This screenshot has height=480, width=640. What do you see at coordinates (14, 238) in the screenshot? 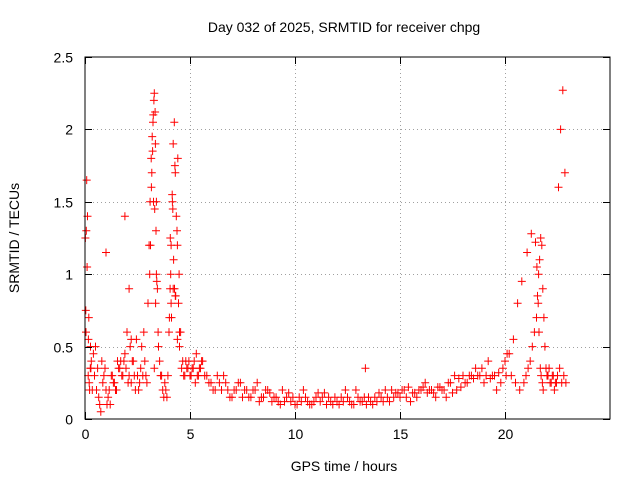
I see `y-axis-label: SRMTID / TECUs` at bounding box center [14, 238].